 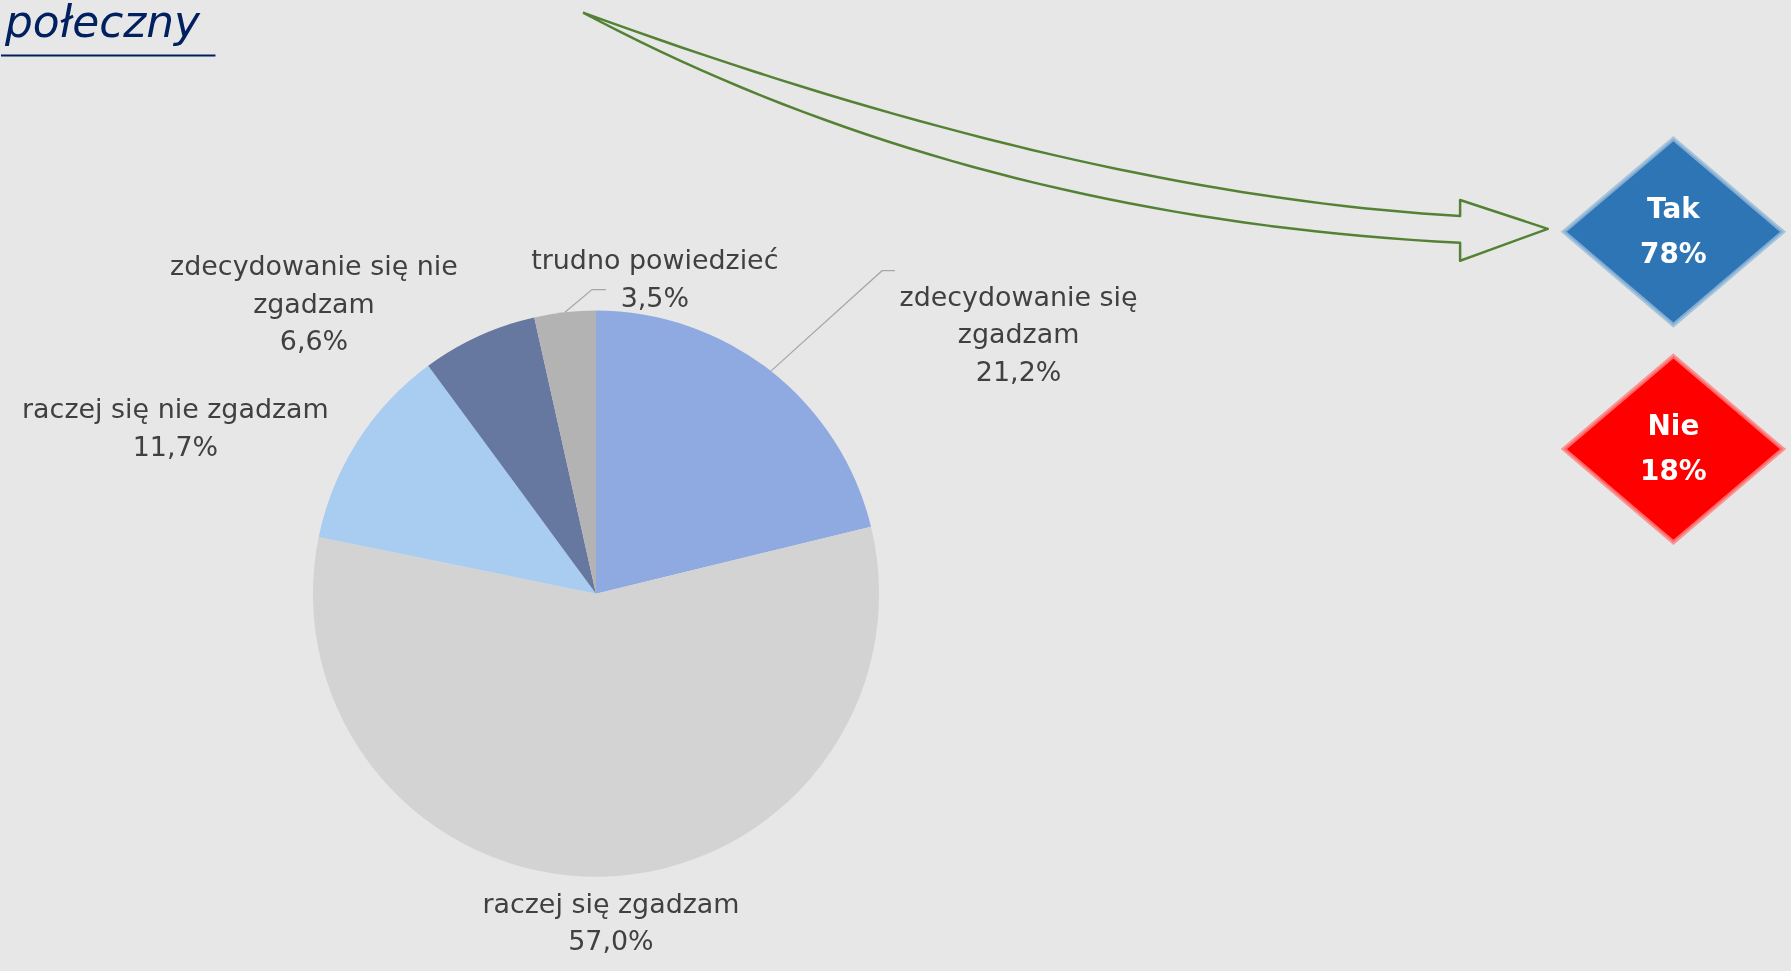 I want to click on category-label: Nie, so click(x=1673, y=426).